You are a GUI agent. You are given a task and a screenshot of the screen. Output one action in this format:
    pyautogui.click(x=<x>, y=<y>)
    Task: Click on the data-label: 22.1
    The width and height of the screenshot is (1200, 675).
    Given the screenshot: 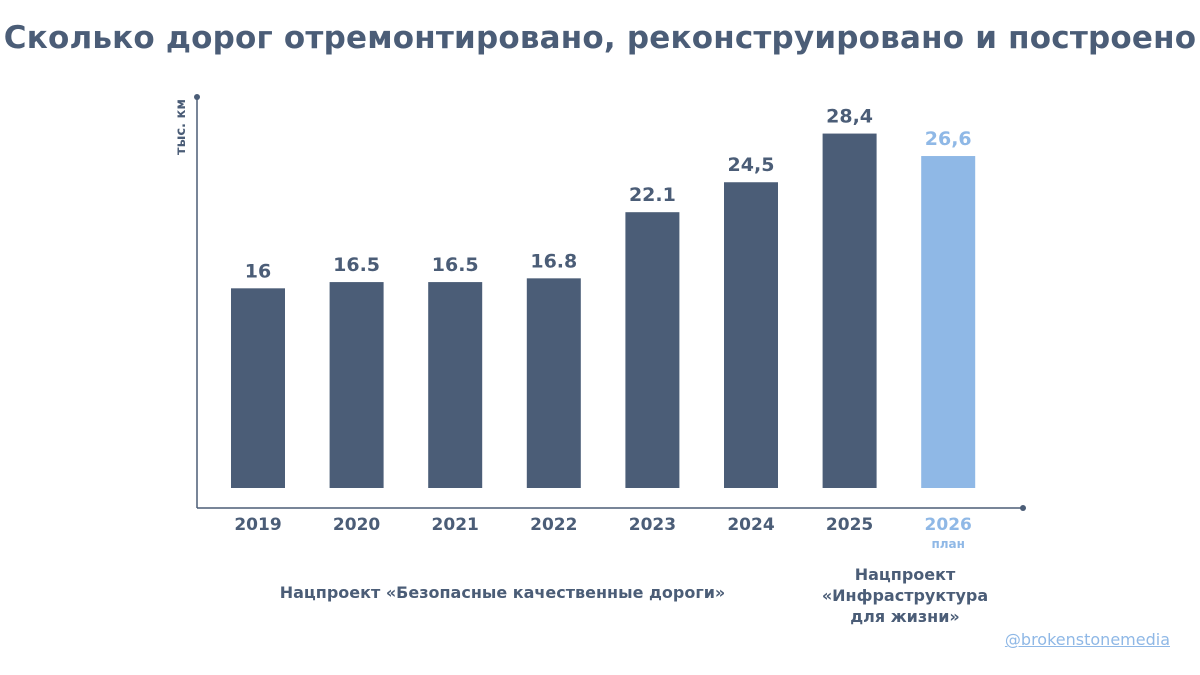 What is the action you would take?
    pyautogui.click(x=652, y=195)
    